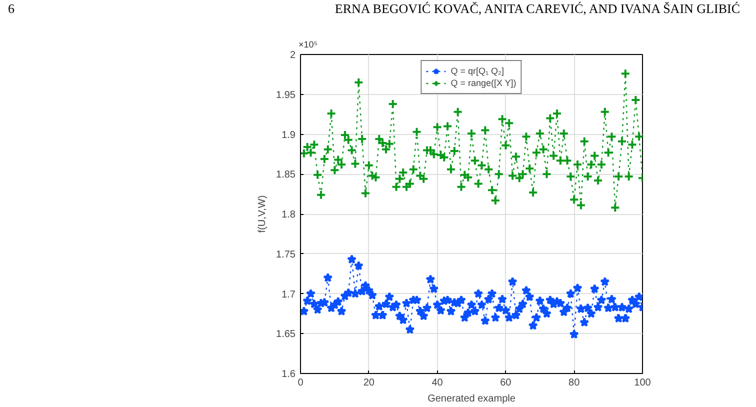  I want to click on y-tick-label: 1.75, so click(286, 254).